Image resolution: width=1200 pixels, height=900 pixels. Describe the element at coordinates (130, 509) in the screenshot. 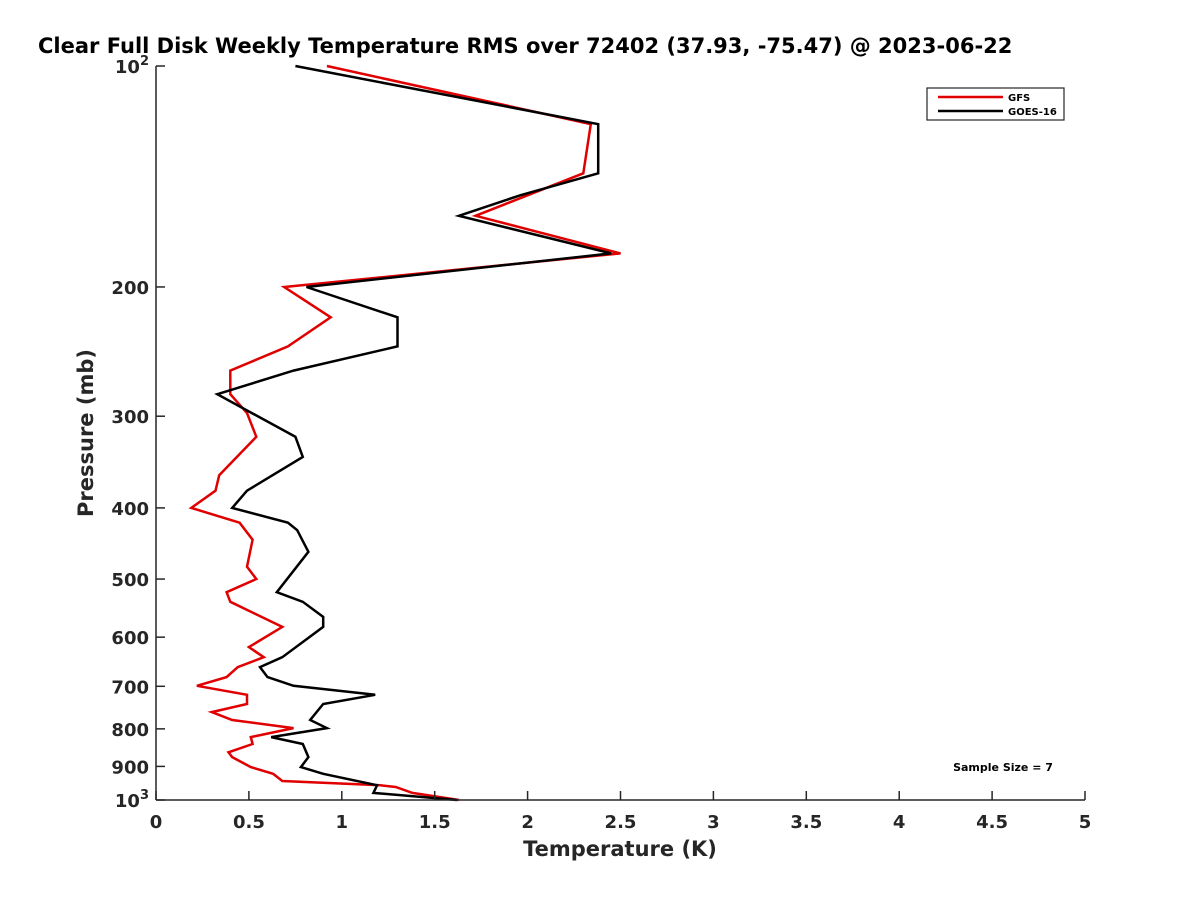

I see `y-tick-label: 400` at that location.